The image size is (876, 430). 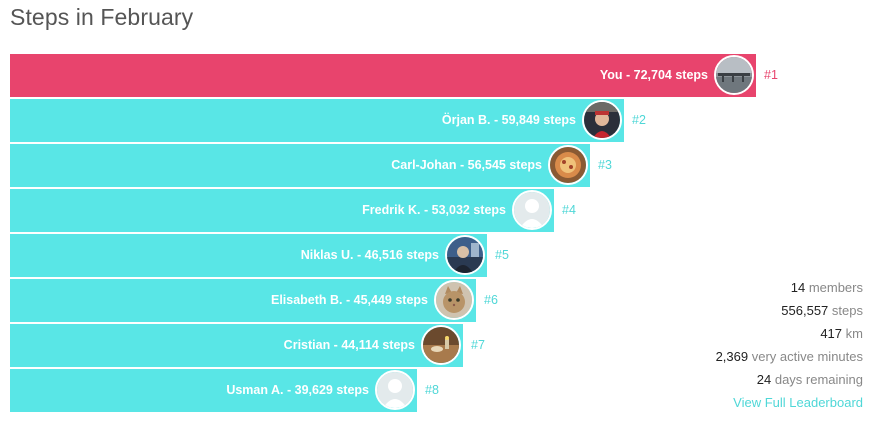 What do you see at coordinates (508, 120) in the screenshot?
I see `leaderboard-bar-label: Örjan B. - 59,849 steps` at bounding box center [508, 120].